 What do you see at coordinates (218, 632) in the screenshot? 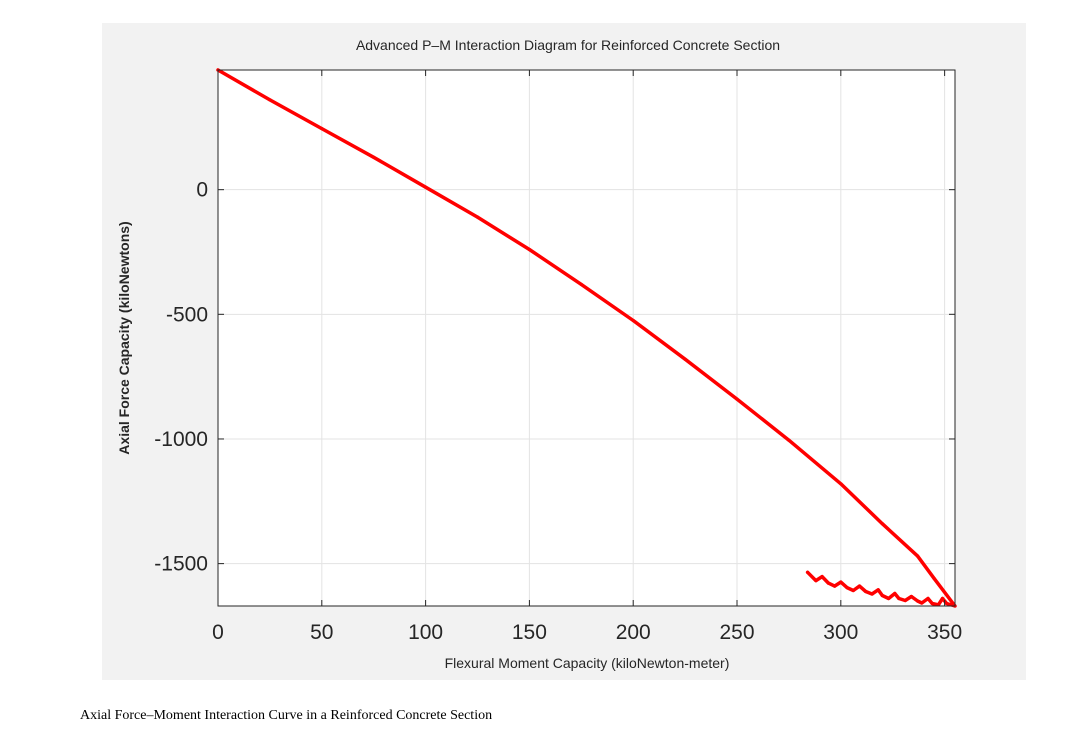
I see `x-tick-label: 0` at bounding box center [218, 632].